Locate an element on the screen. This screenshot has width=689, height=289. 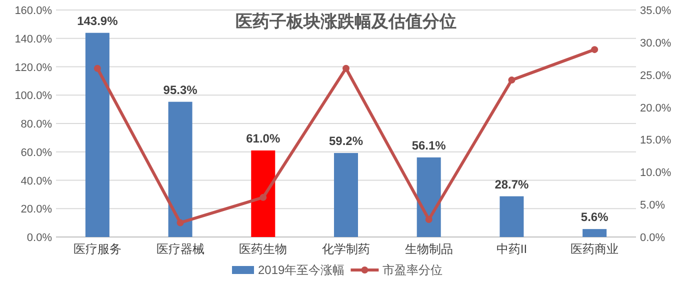
y2-tick-label: 25.0% is located at coordinates (656, 76).